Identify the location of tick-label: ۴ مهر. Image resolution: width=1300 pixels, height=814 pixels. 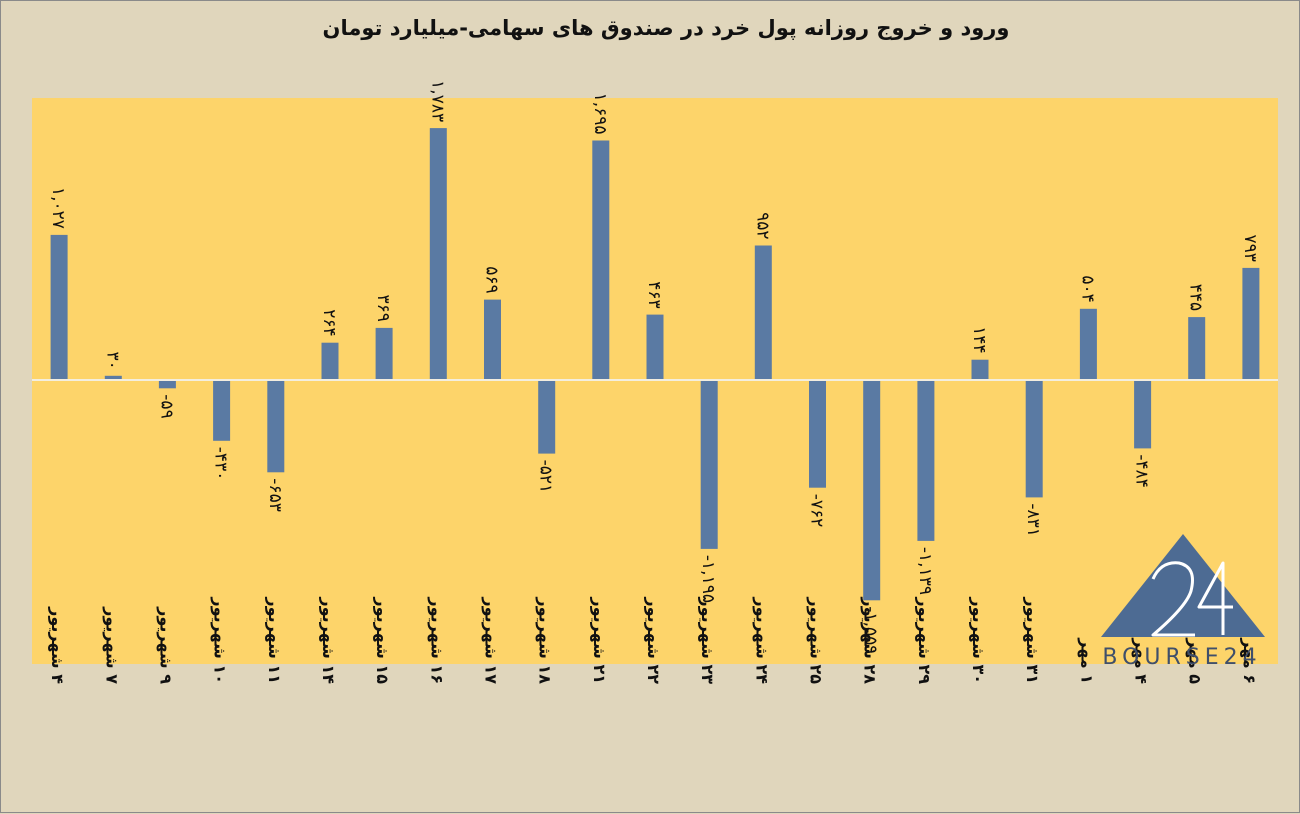
(1141, 660).